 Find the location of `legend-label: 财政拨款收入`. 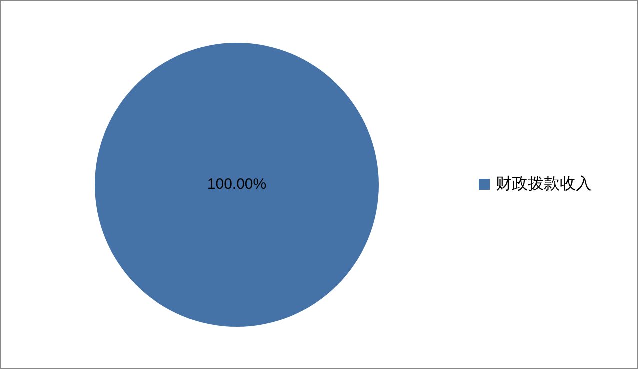

legend-label: 财政拨款收入 is located at coordinates (544, 184).